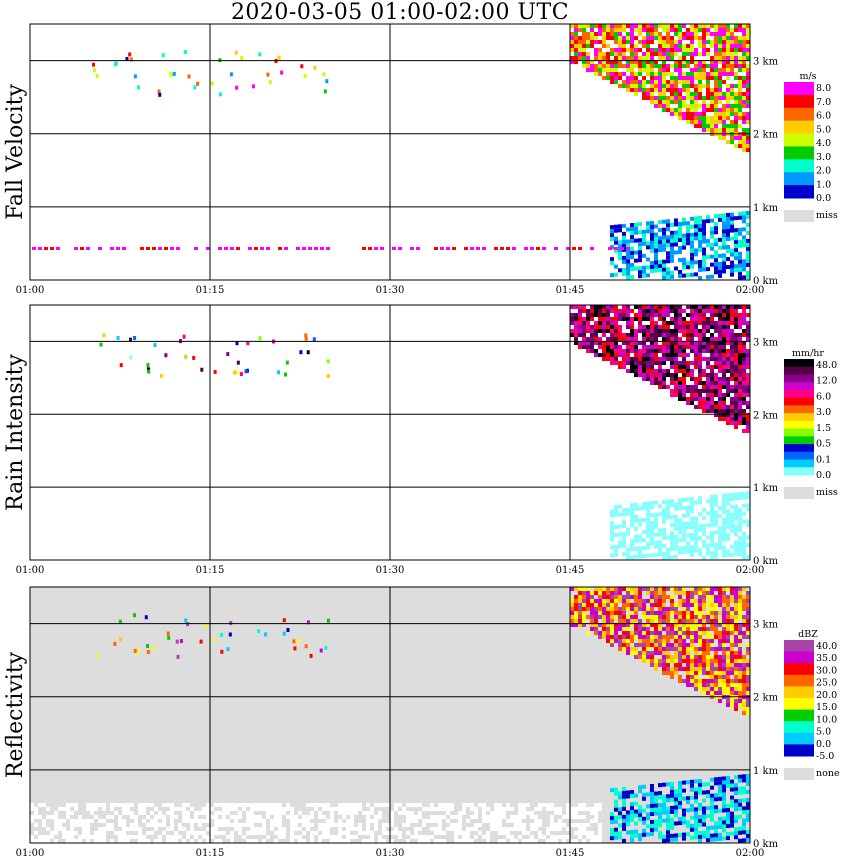 The width and height of the screenshot is (850, 868). What do you see at coordinates (808, 634) in the screenshot?
I see `legend-unit: dBZ` at bounding box center [808, 634].